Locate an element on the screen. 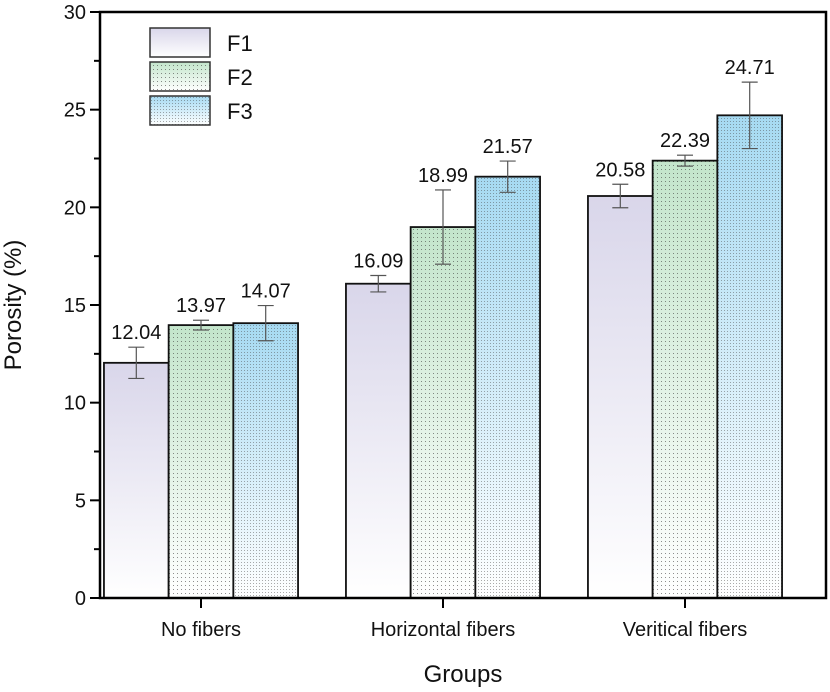  data-label: 18.99 is located at coordinates (443, 176).